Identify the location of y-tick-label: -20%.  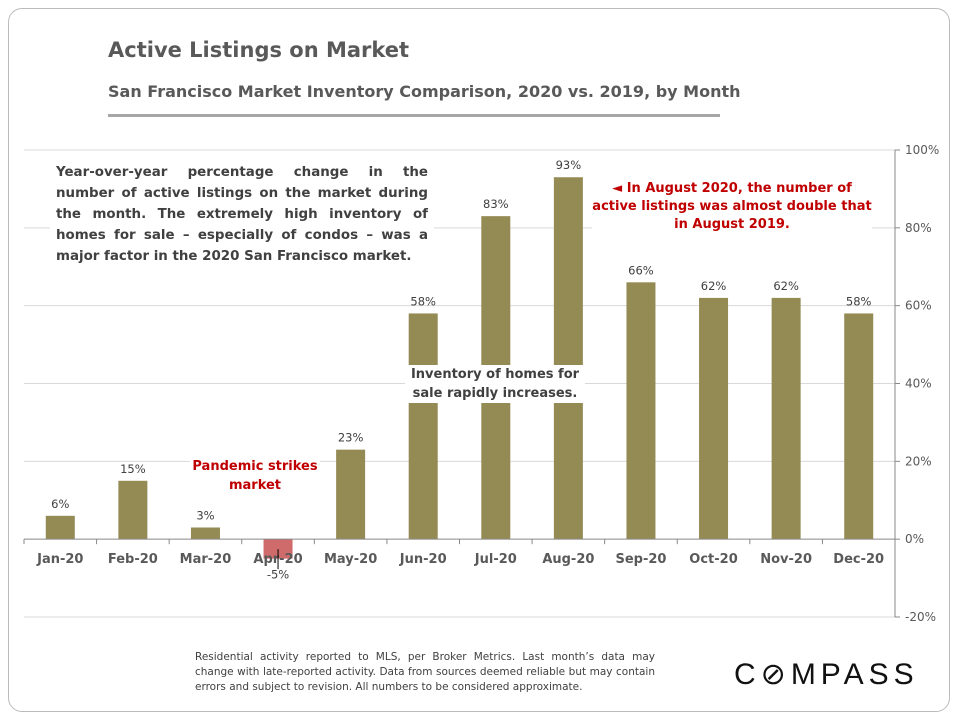
(920, 617).